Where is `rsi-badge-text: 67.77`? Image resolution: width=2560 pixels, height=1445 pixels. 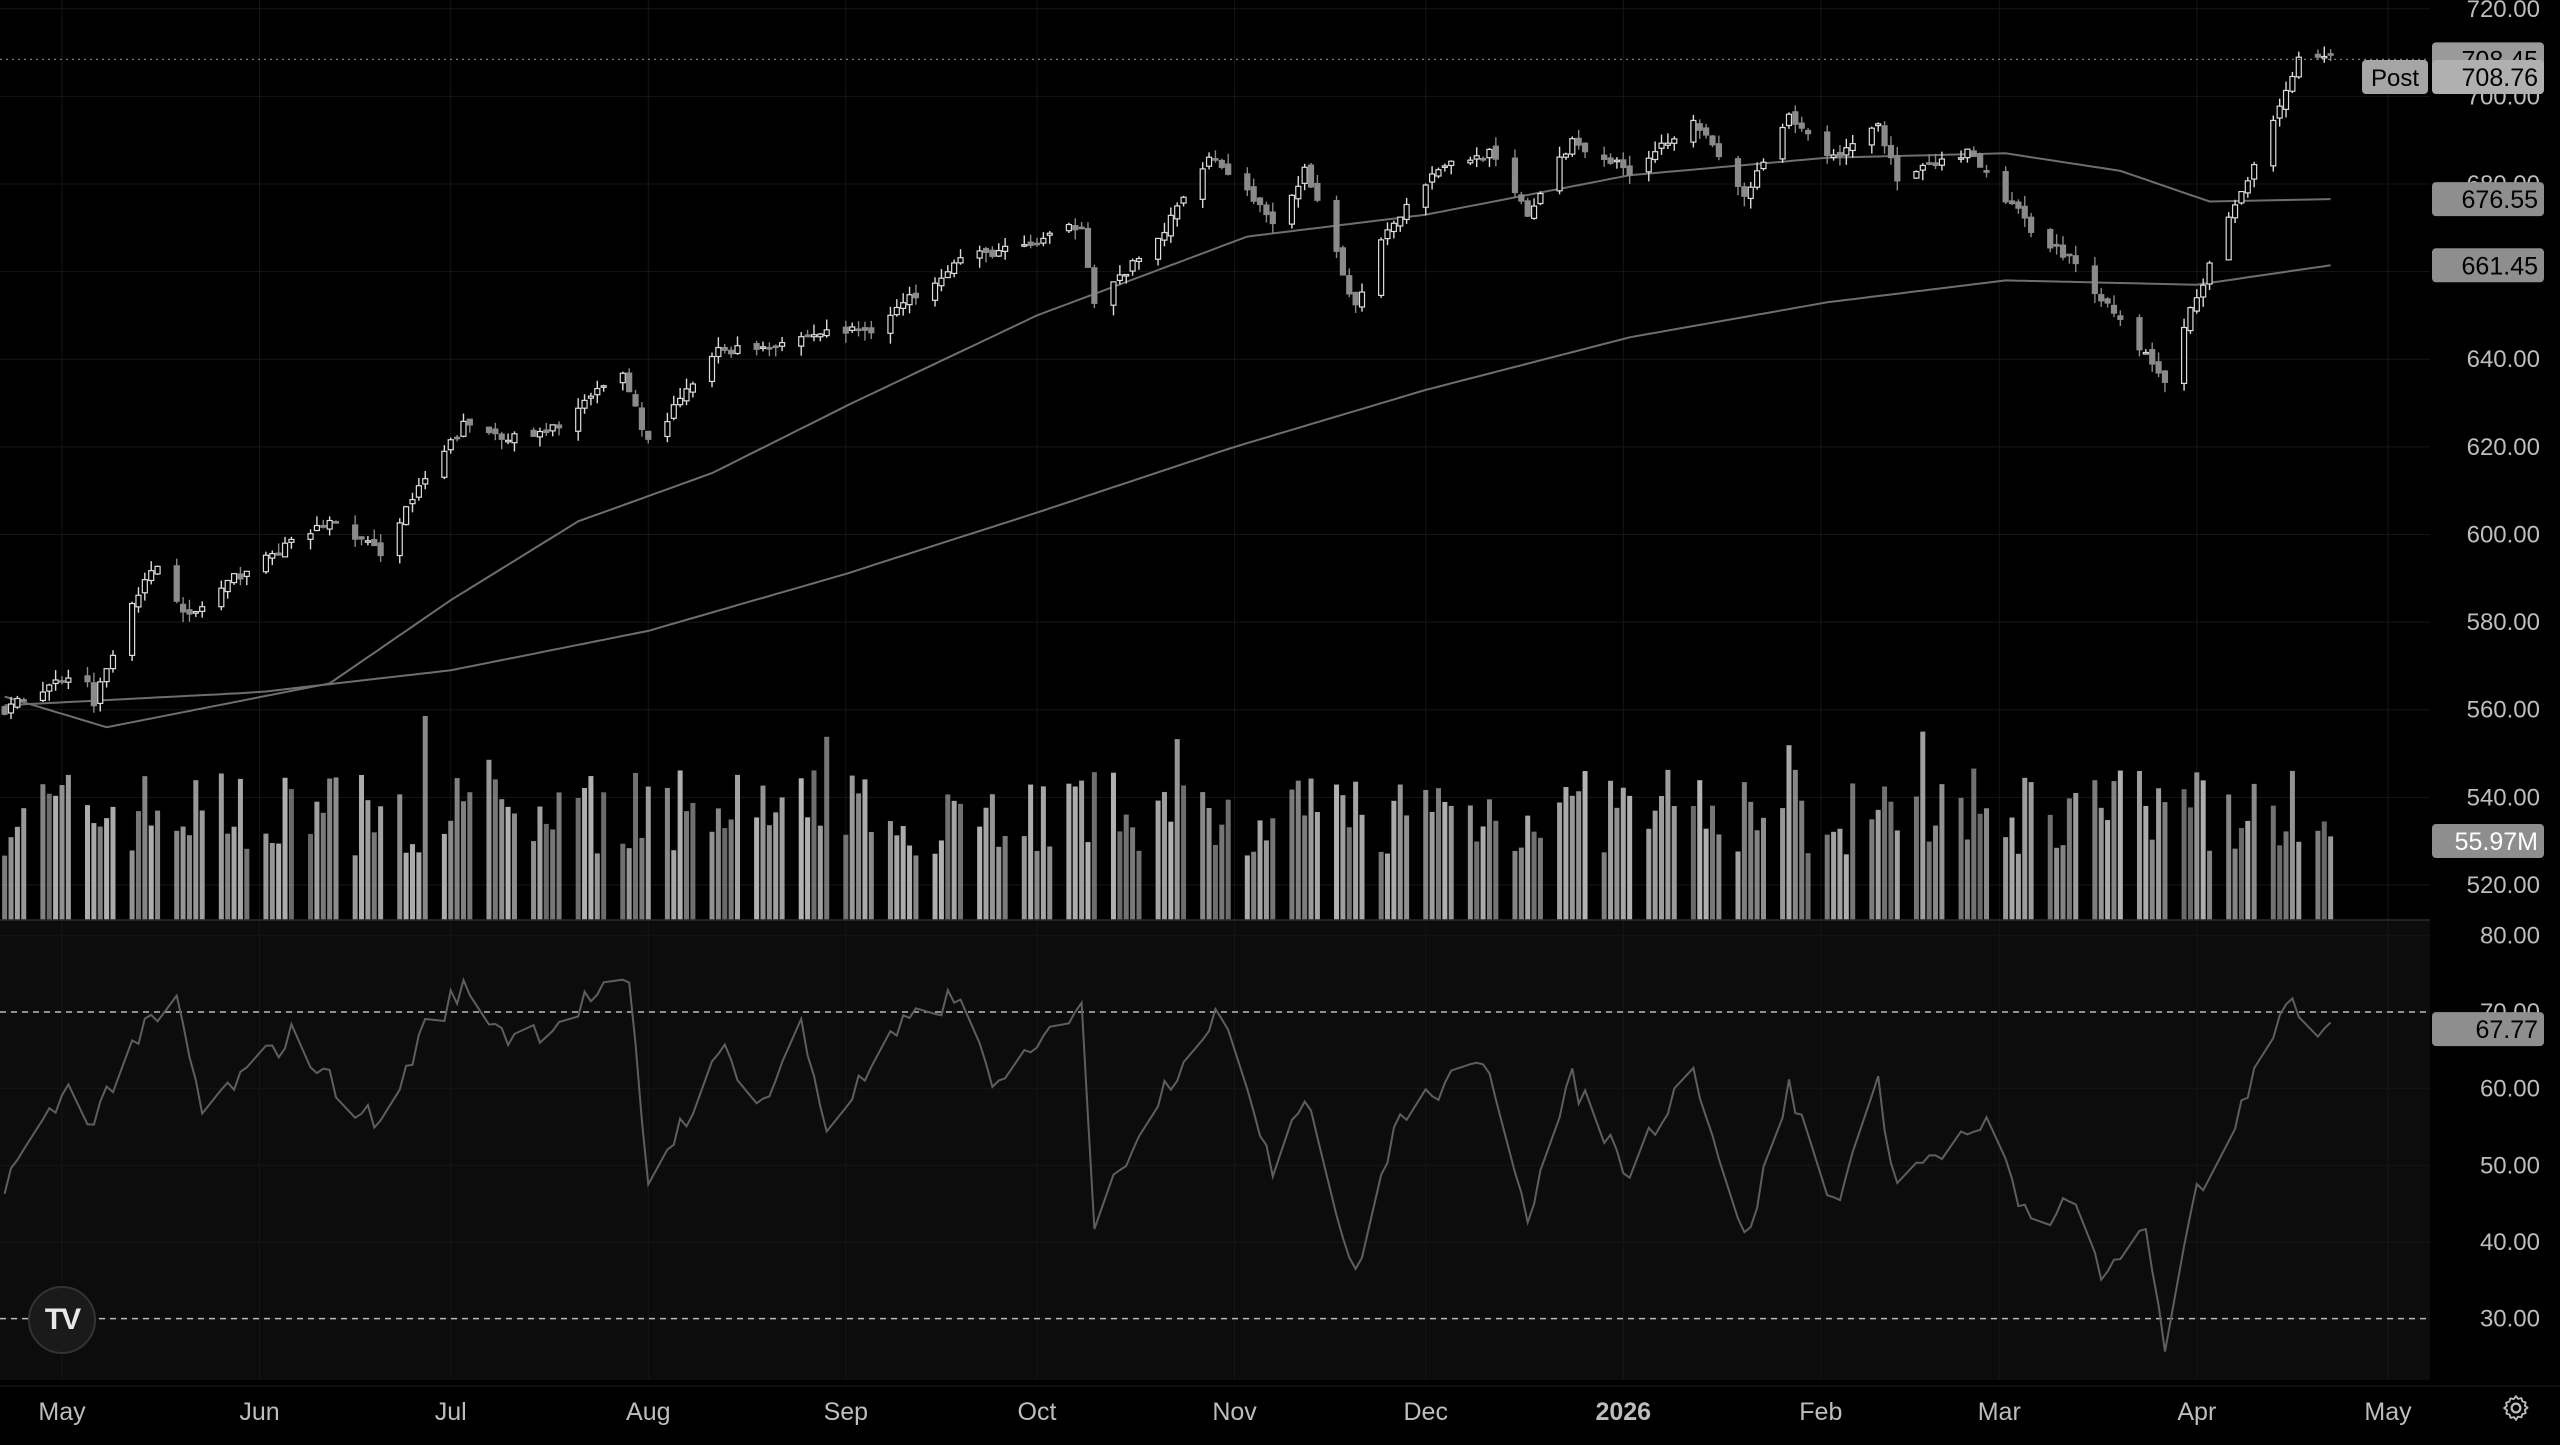
rsi-badge-text: 67.77 is located at coordinates (2506, 1030).